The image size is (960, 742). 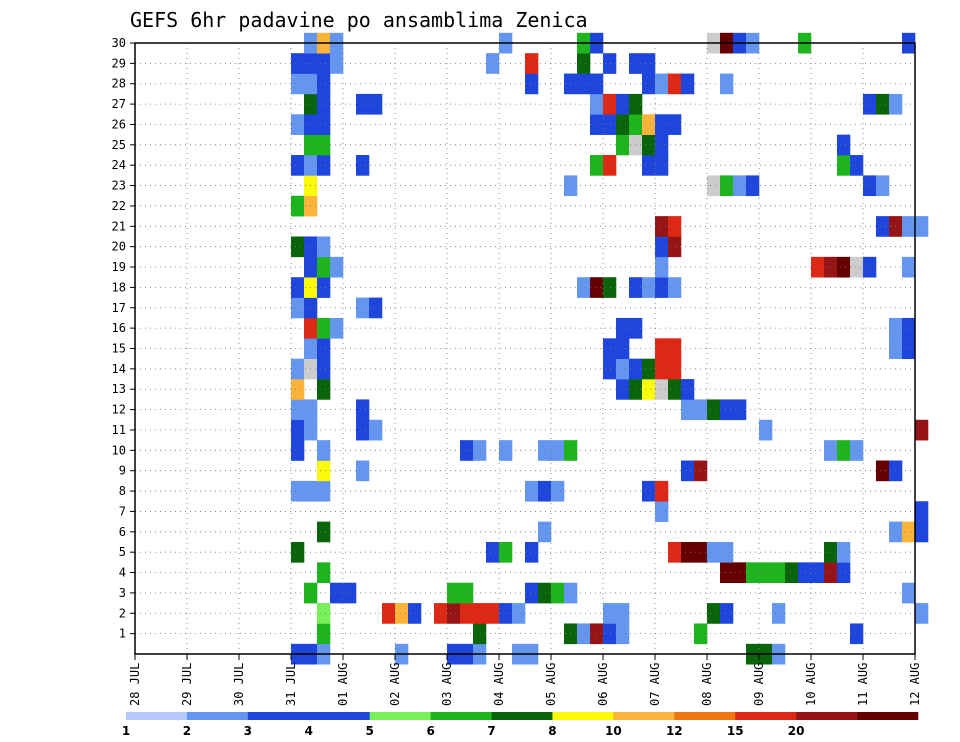 I want to click on colorbar-label: 15, so click(x=735, y=731).